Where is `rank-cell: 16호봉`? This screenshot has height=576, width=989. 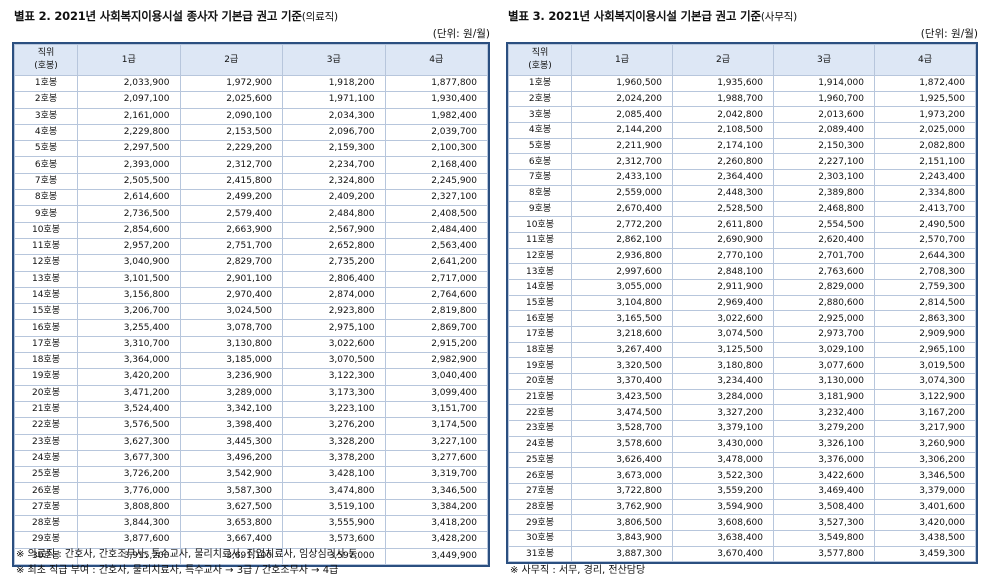 rank-cell: 16호봉 is located at coordinates (46, 328).